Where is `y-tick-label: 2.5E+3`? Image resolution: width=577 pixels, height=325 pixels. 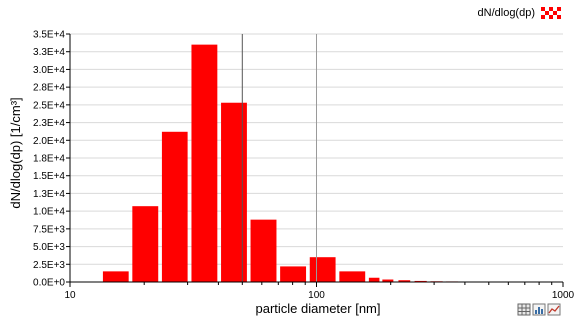
y-tick-label: 2.5E+3 is located at coordinates (49, 265).